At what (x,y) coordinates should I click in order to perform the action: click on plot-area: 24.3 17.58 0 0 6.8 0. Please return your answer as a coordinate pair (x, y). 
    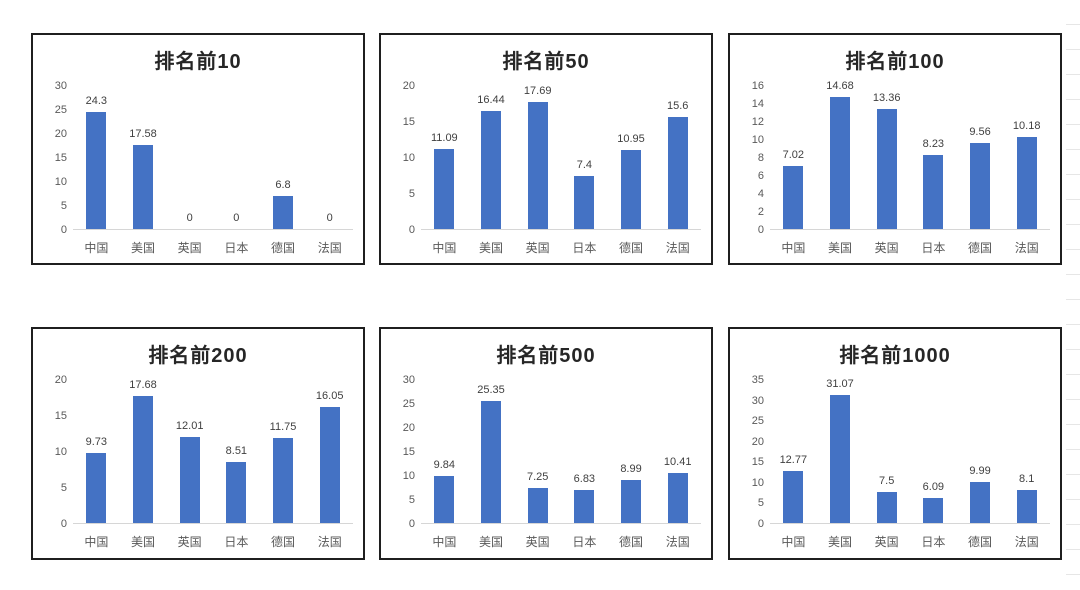
    Looking at the image, I should click on (213, 158).